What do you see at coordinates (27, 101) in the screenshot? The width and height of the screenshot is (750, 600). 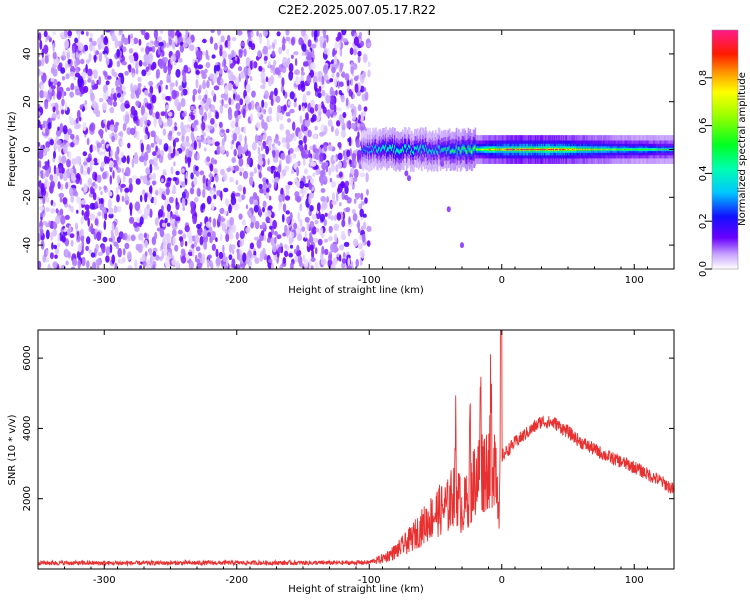 I see `y-tick-label: 20` at bounding box center [27, 101].